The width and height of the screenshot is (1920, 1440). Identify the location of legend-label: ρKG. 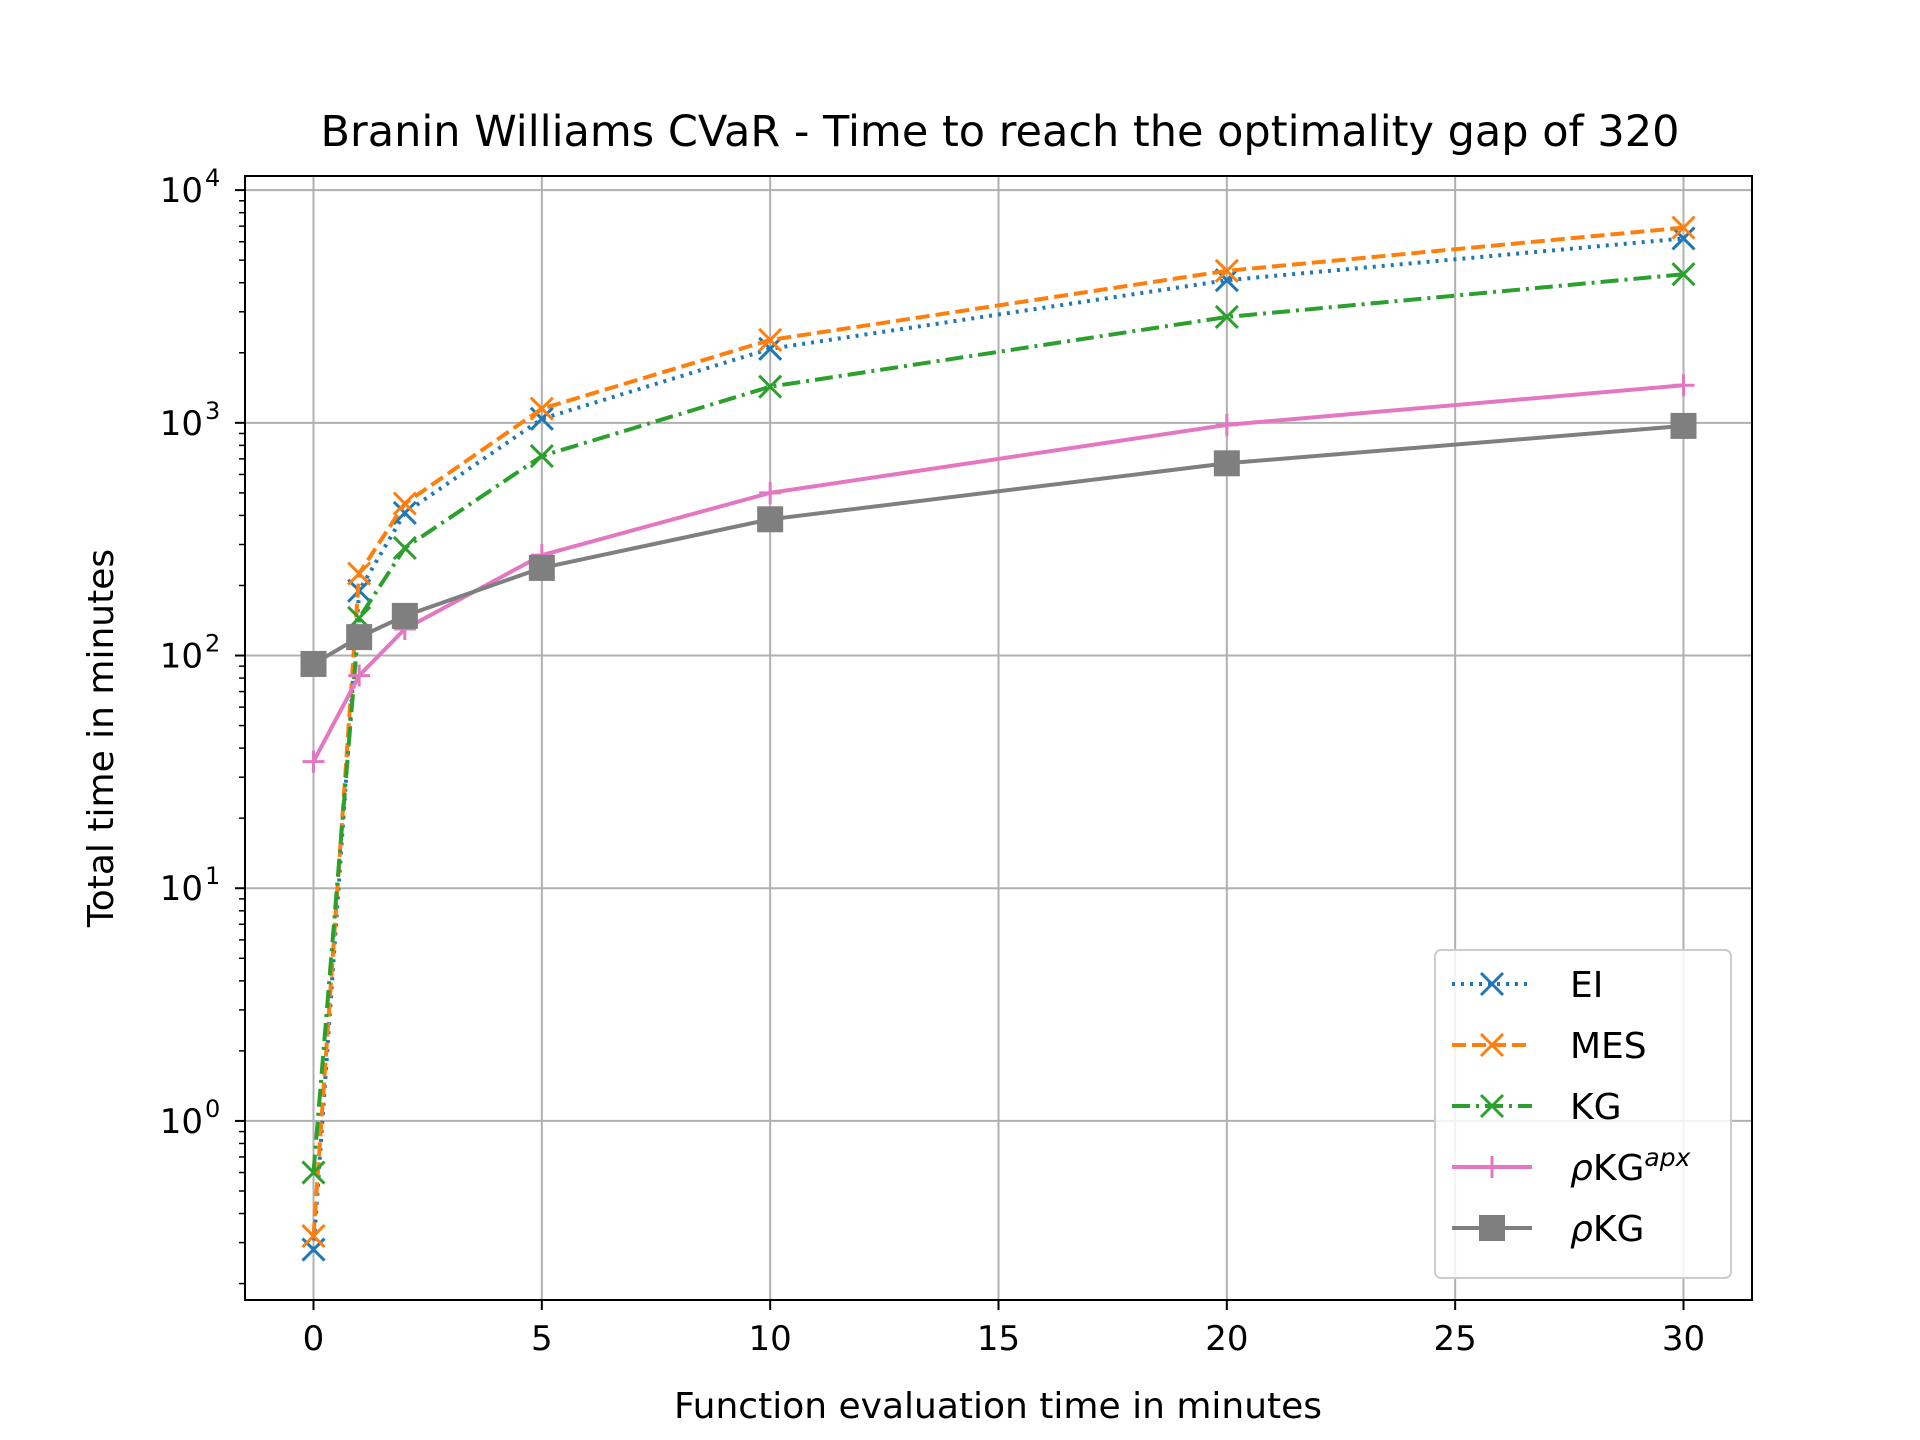
(1607, 1229).